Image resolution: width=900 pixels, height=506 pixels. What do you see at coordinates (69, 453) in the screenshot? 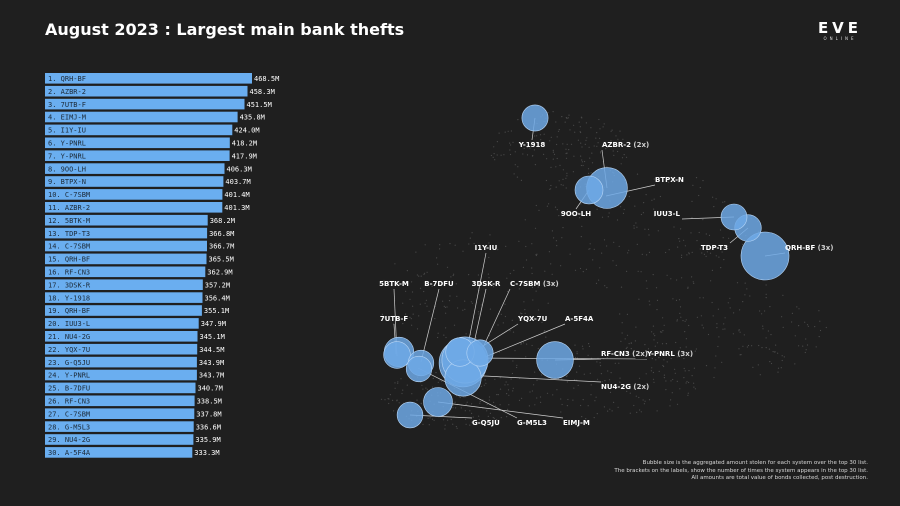
I see `bar-label-30: 30. A-5F4A` at bounding box center [69, 453].